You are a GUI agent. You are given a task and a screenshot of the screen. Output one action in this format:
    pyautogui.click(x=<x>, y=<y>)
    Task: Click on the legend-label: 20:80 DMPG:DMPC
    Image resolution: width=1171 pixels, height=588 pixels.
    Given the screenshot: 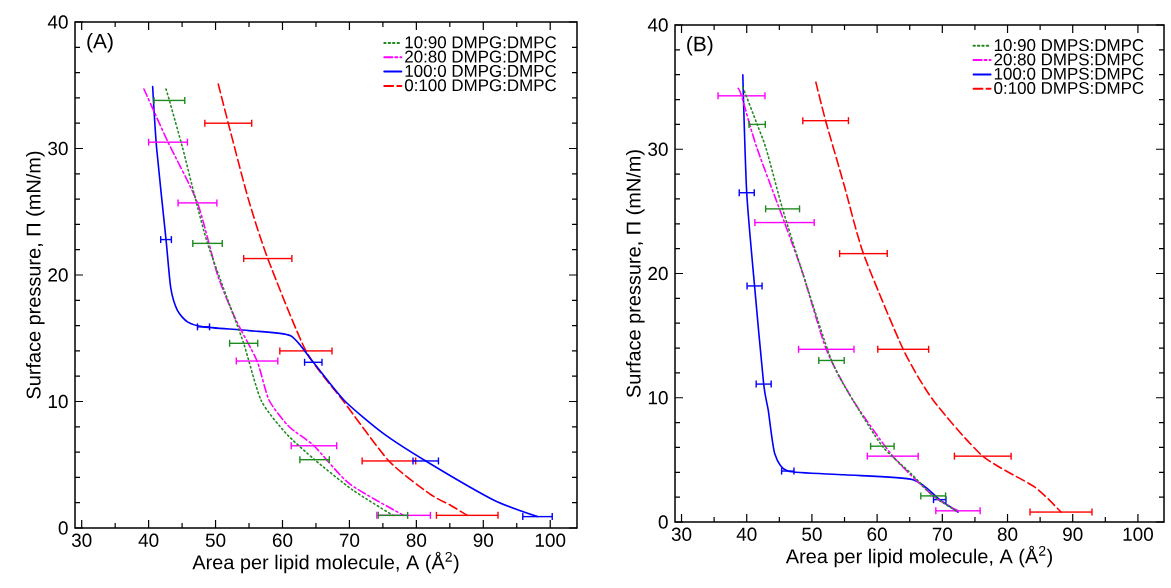 What is the action you would take?
    pyautogui.click(x=481, y=56)
    